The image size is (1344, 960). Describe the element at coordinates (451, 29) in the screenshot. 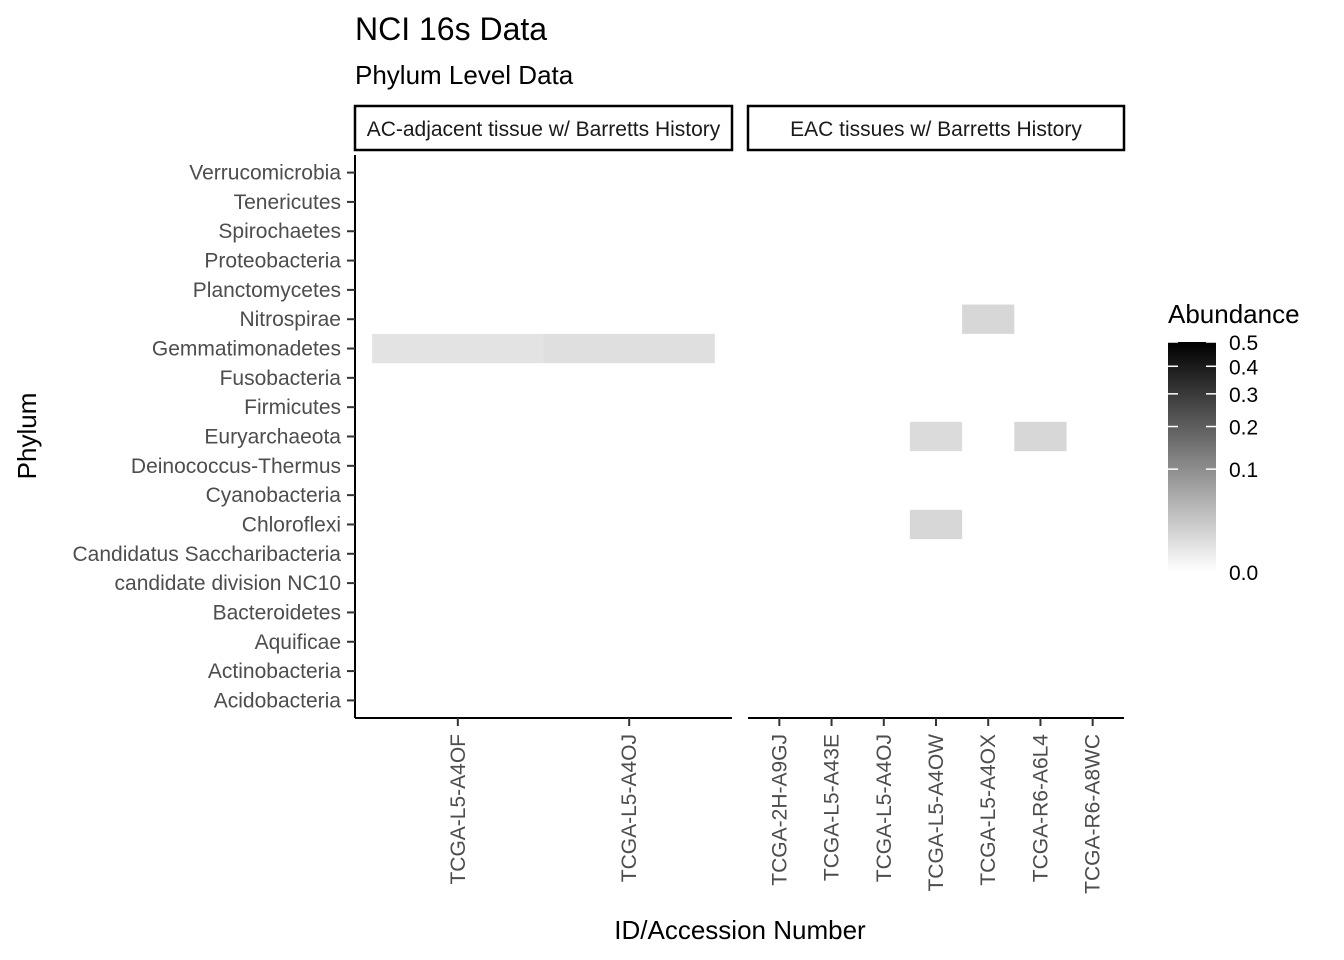

I see `chart-title: NCI 16s Data` at that location.